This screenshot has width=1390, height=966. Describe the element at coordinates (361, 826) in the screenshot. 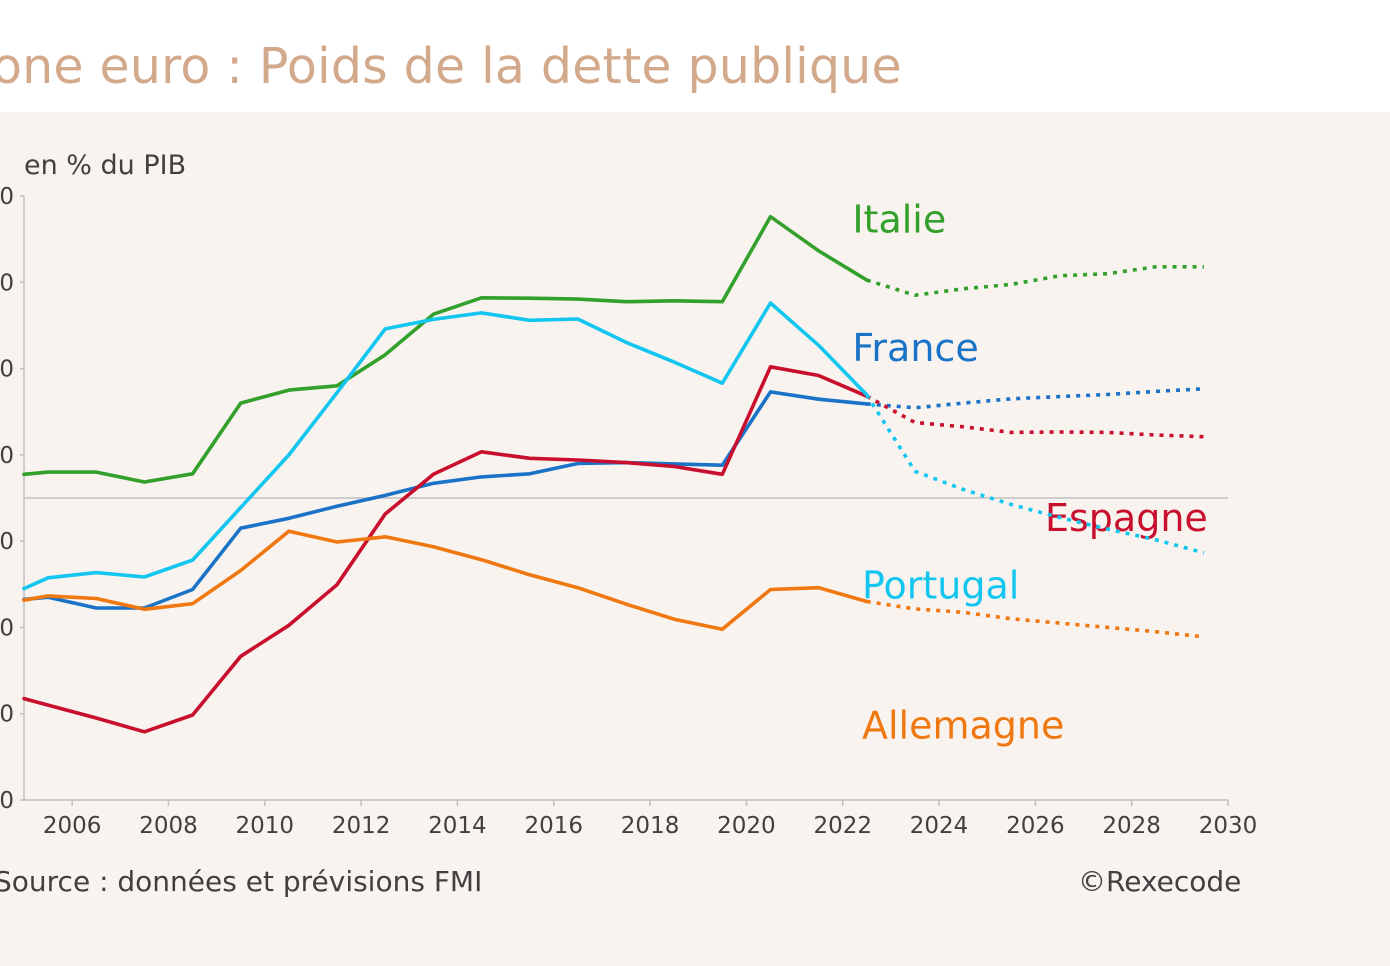

I see `x-tick-label: 2012` at that location.